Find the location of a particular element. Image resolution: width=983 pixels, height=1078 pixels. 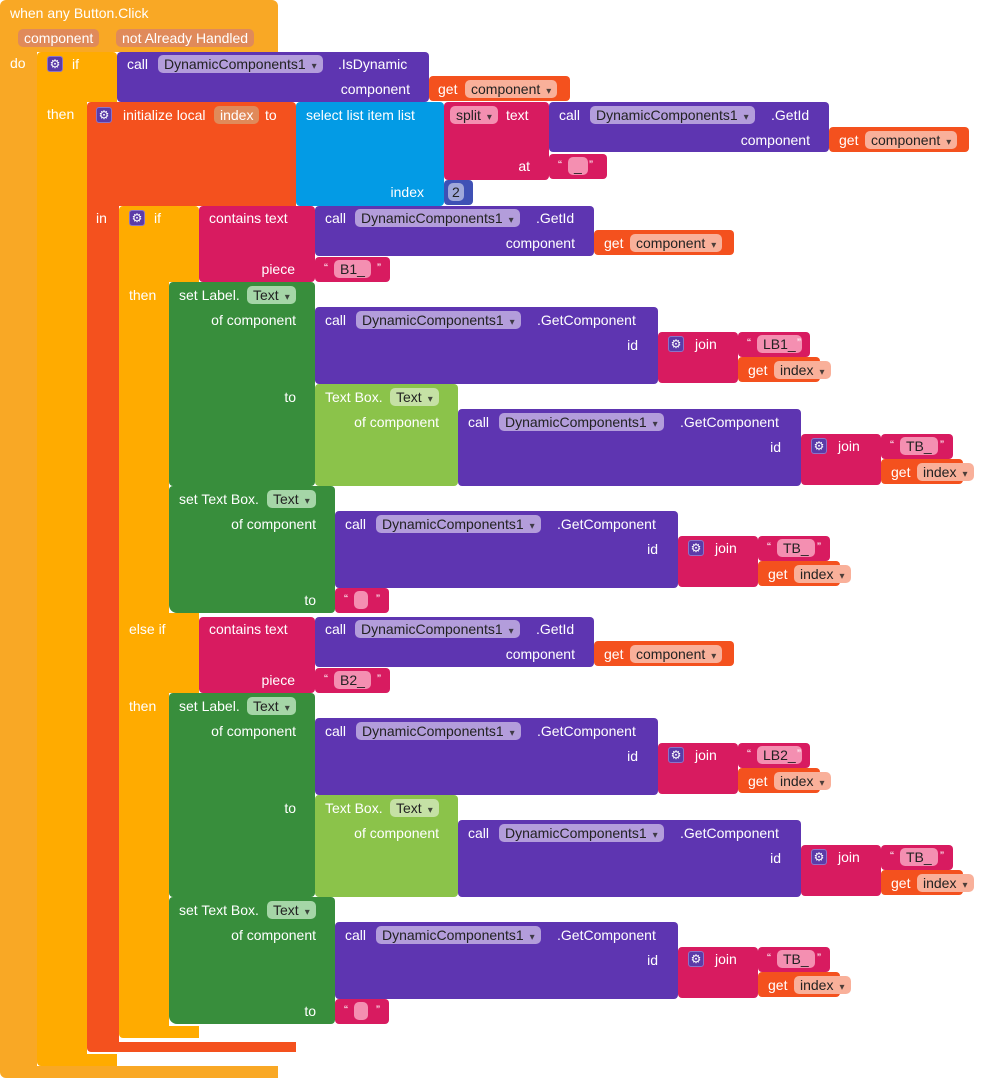

split-at-string-block: “ _ ” is located at coordinates (578, 166).